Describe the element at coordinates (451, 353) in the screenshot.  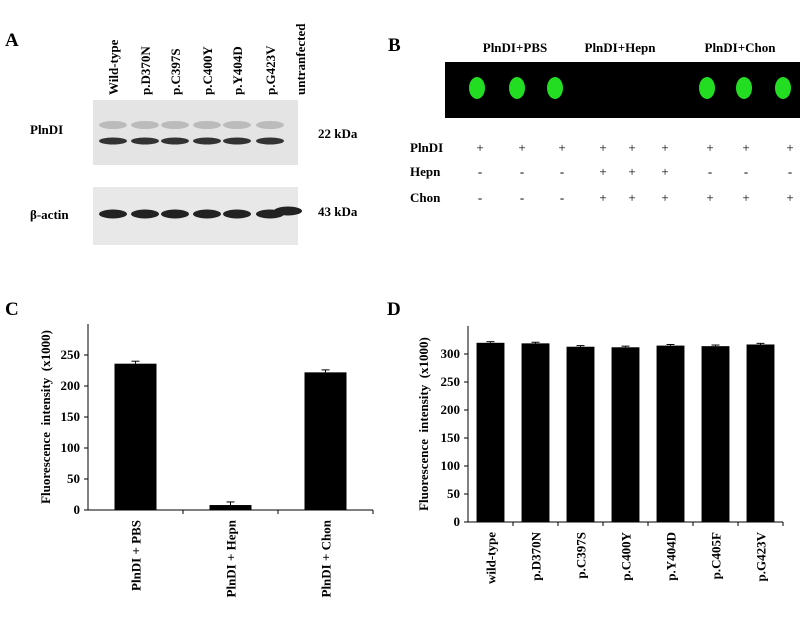
I see `y-tick-label: 300` at that location.